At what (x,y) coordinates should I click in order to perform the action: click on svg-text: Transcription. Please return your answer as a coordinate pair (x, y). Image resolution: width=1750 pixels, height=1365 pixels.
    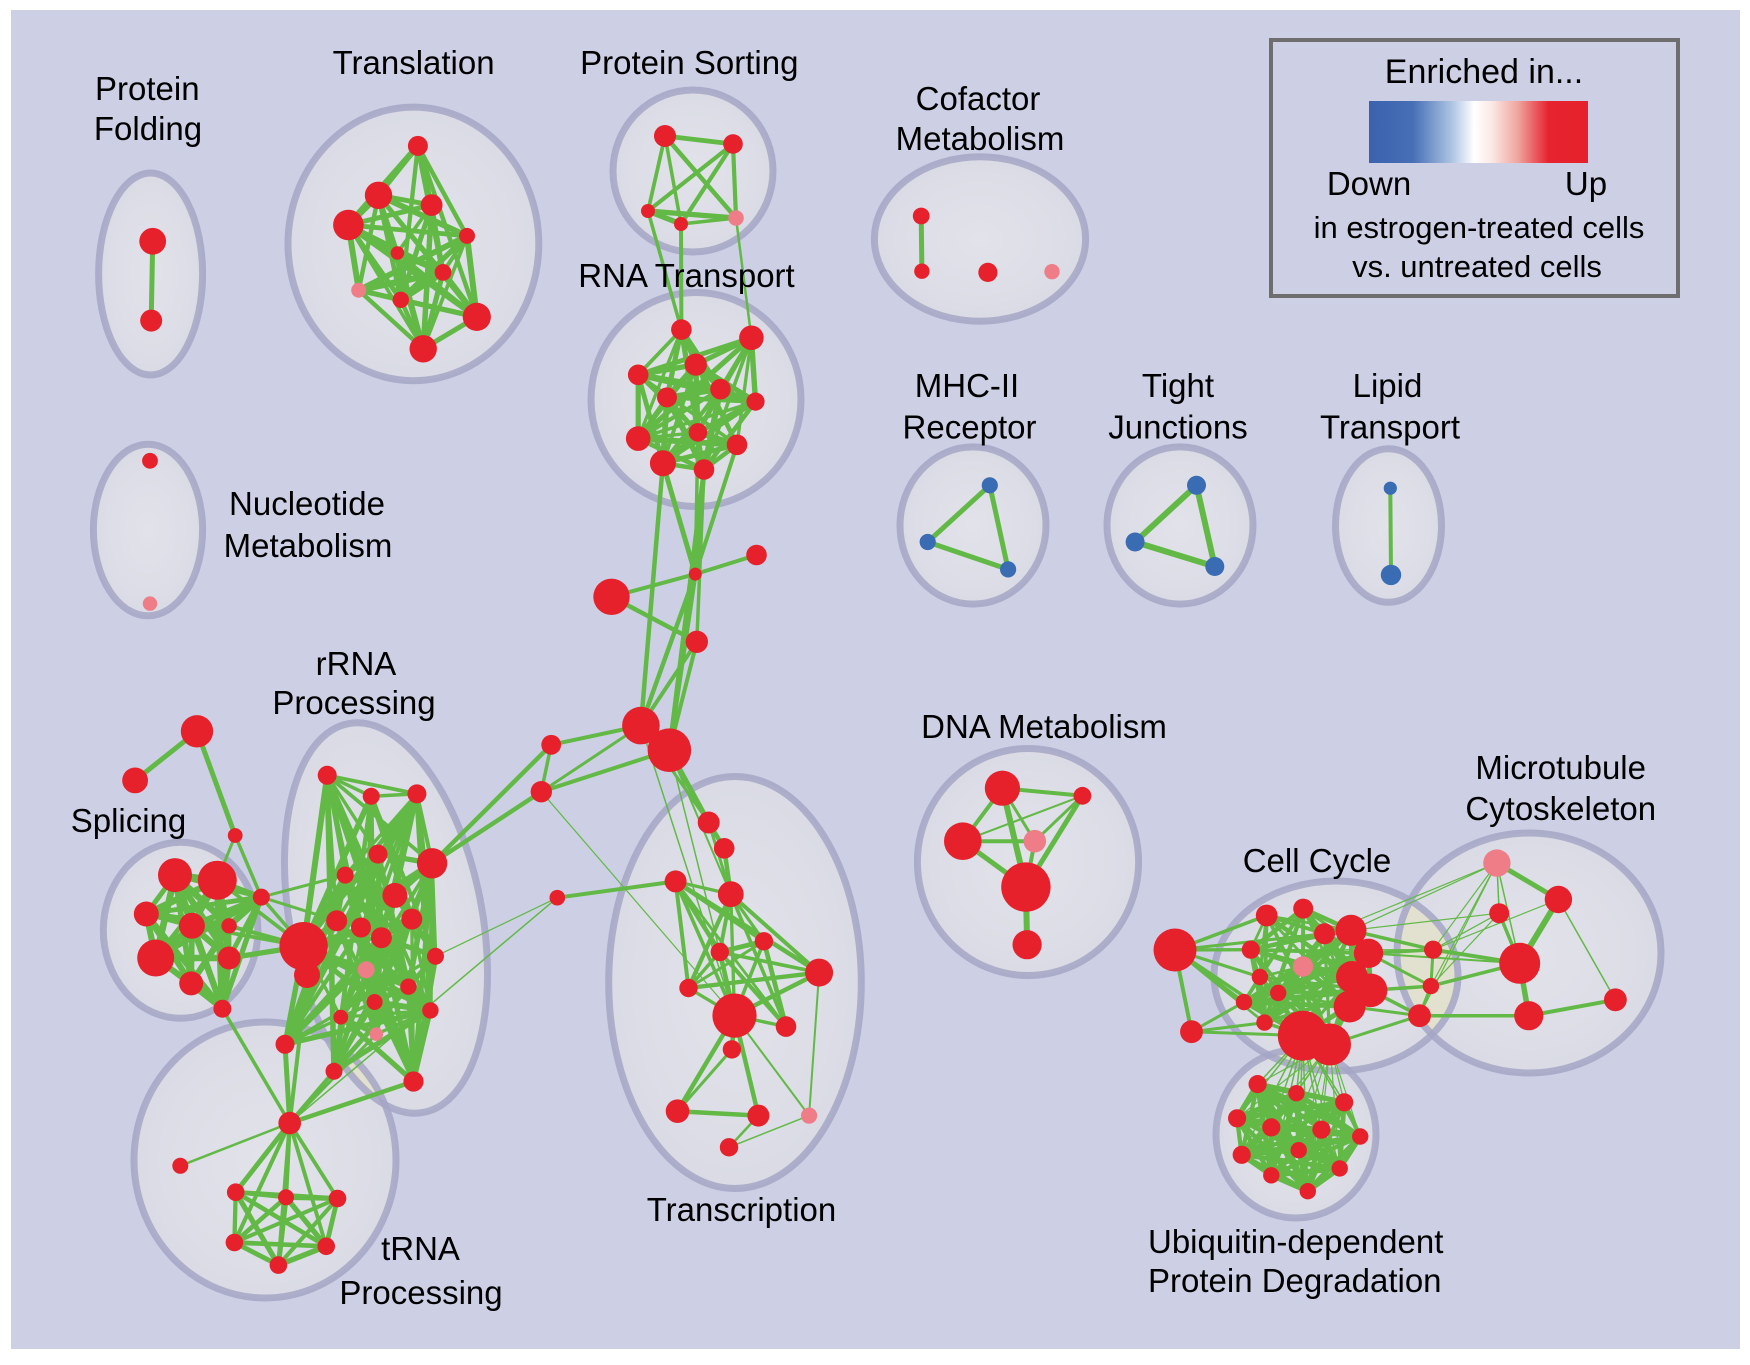
    Looking at the image, I should click on (742, 1209).